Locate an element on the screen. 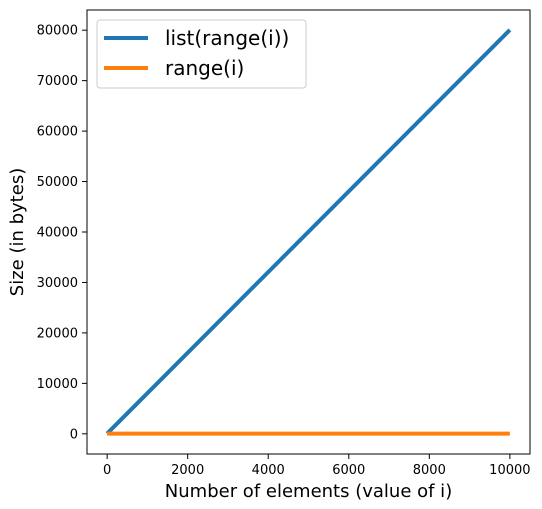 The width and height of the screenshot is (542, 509). legend: list(range(i)) range(i) is located at coordinates (201, 54).